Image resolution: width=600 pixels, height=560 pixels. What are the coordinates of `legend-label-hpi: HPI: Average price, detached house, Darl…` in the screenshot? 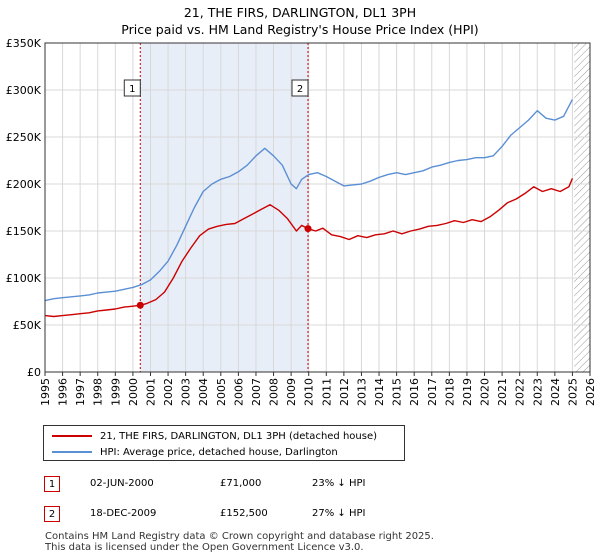 It's located at (219, 452).